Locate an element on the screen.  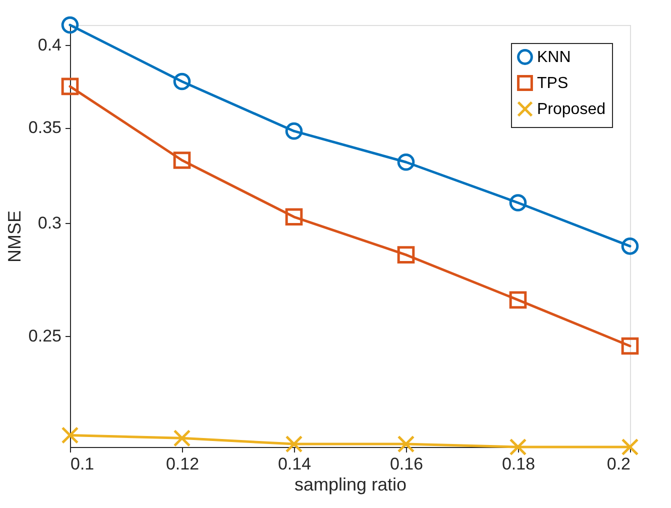
y-tick-label: 0.25 is located at coordinates (45, 336).